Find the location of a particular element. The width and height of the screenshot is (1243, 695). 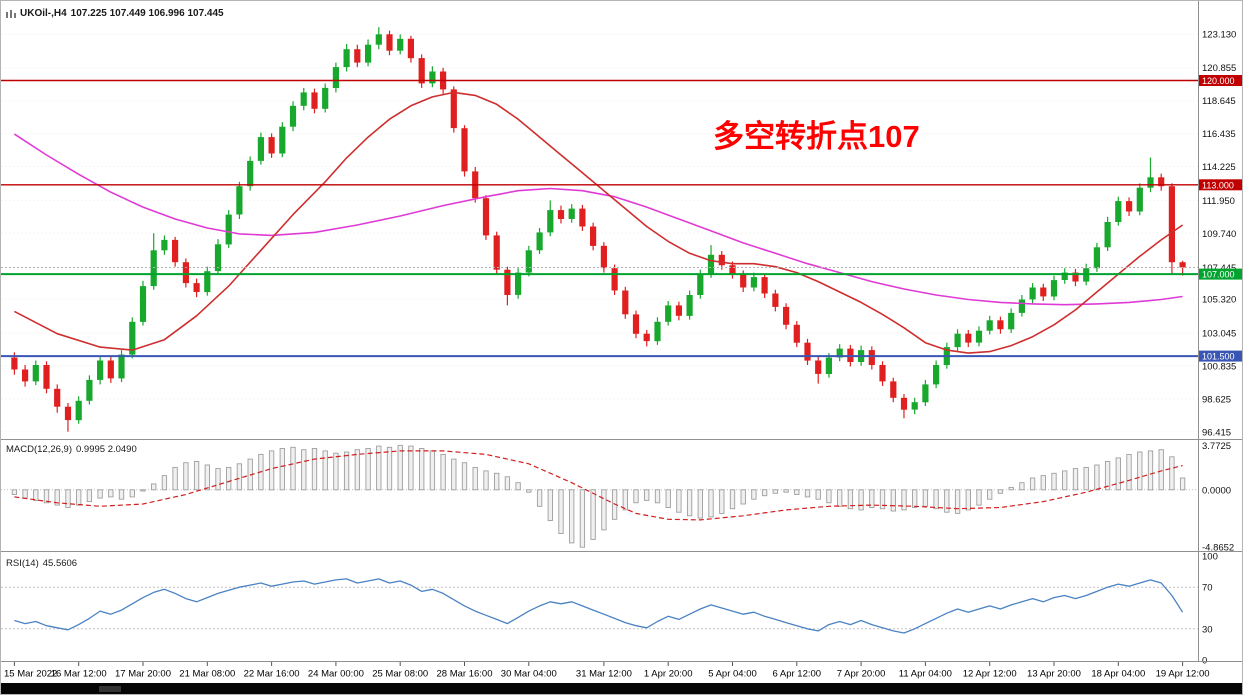

level-price-badge-label: 107.000 is located at coordinates (1218, 275).